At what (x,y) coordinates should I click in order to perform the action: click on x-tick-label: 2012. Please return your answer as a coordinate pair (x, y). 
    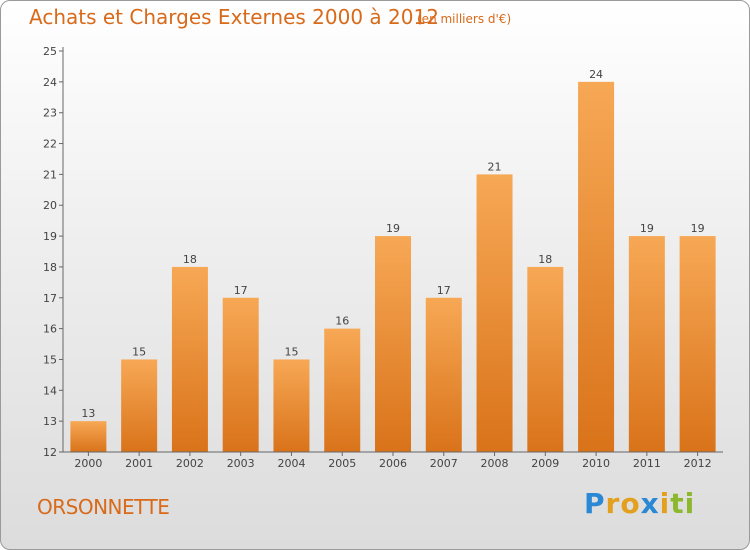
    Looking at the image, I should click on (698, 463).